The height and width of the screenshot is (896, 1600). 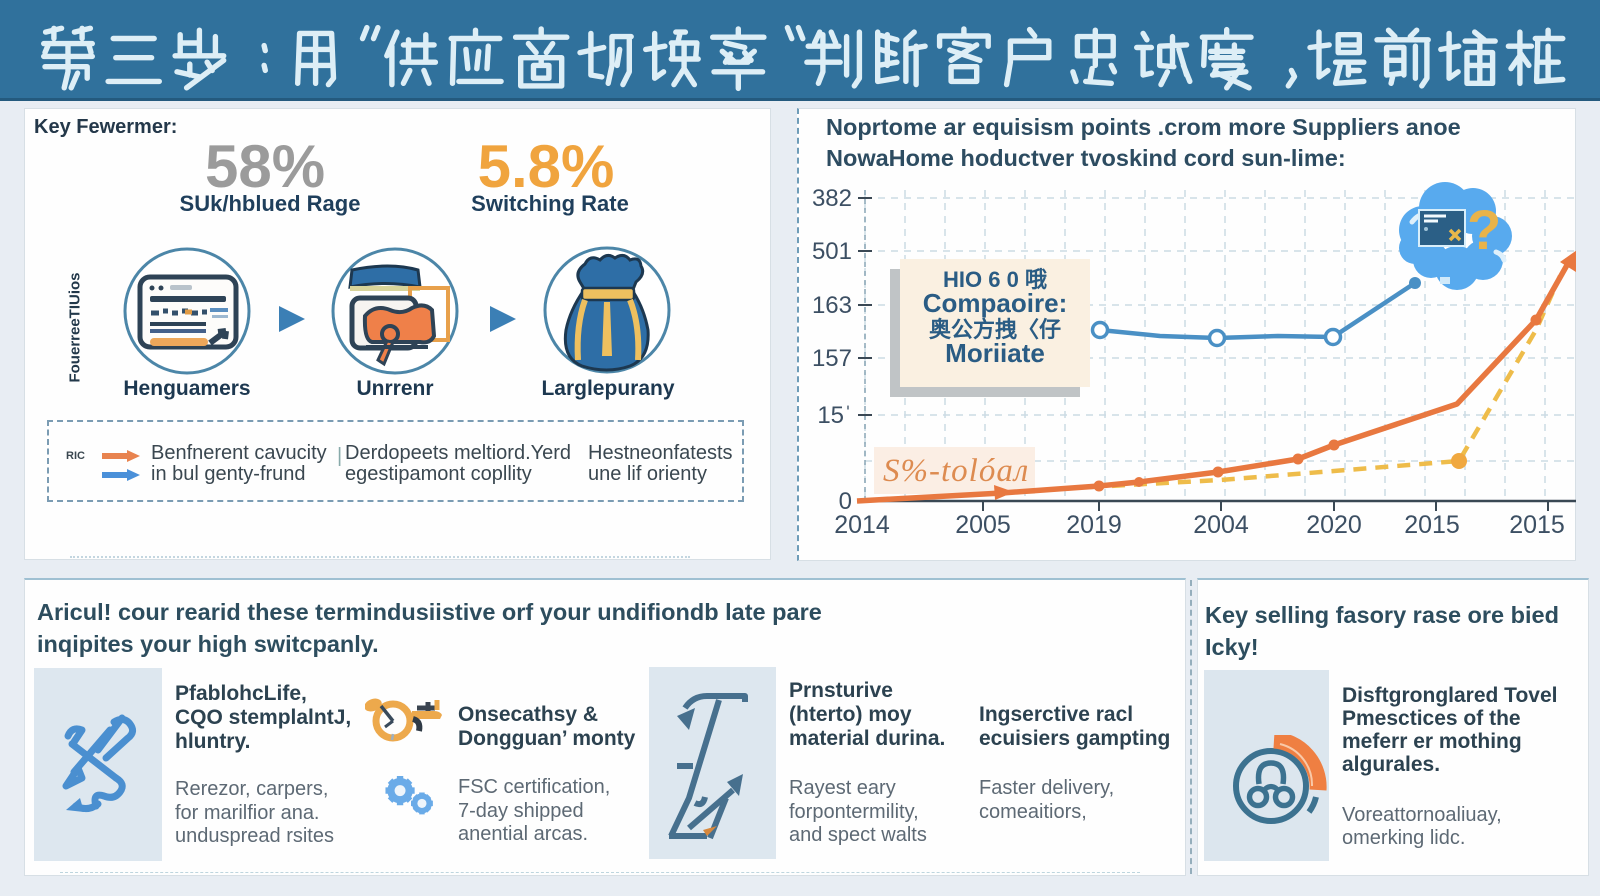 I want to click on svg-text: 奥公方拽〈仔, so click(x=995, y=329).